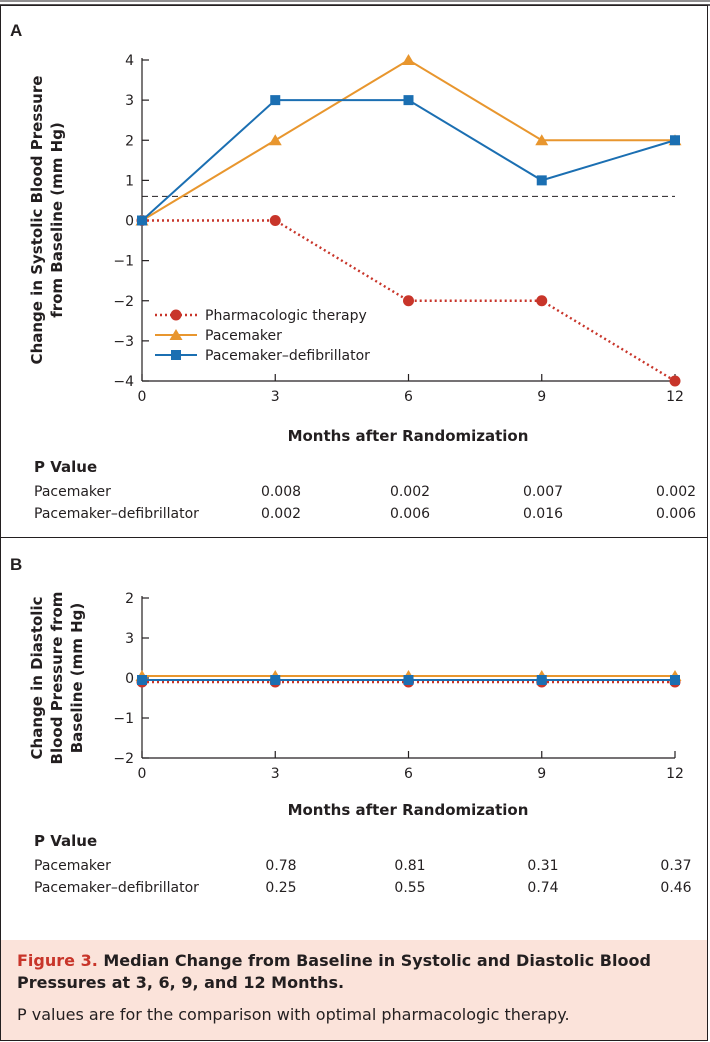  What do you see at coordinates (543, 514) in the screenshot?
I see `pvalue-cell: 0.016` at bounding box center [543, 514].